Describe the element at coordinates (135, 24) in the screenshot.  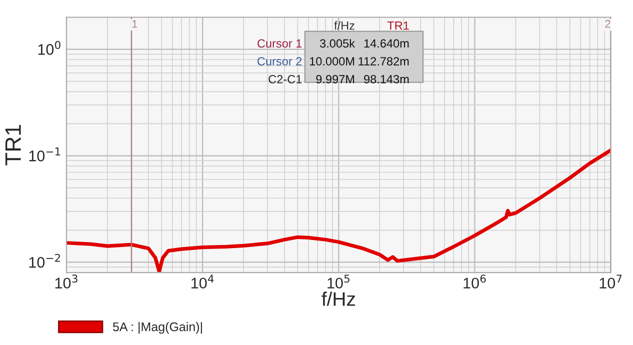
I see `annotation: 1` at that location.